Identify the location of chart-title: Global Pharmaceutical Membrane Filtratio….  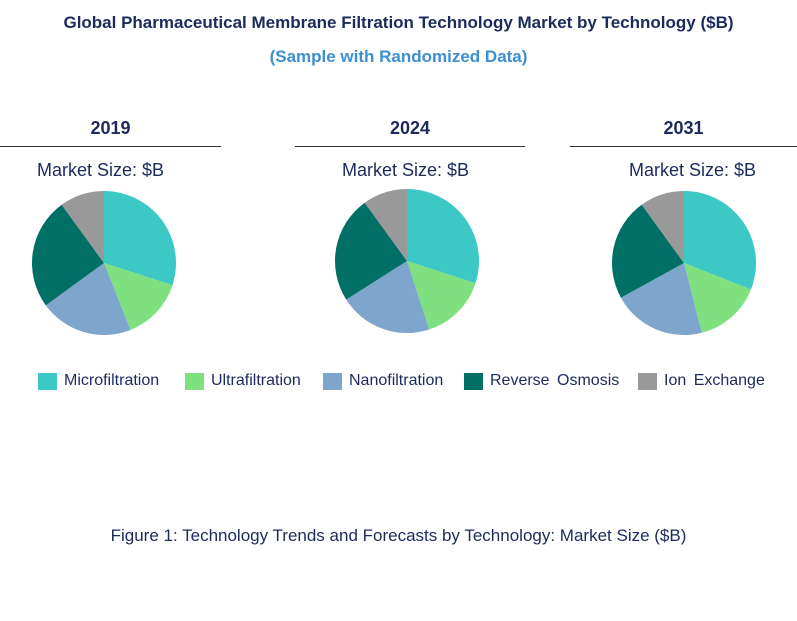
(398, 22).